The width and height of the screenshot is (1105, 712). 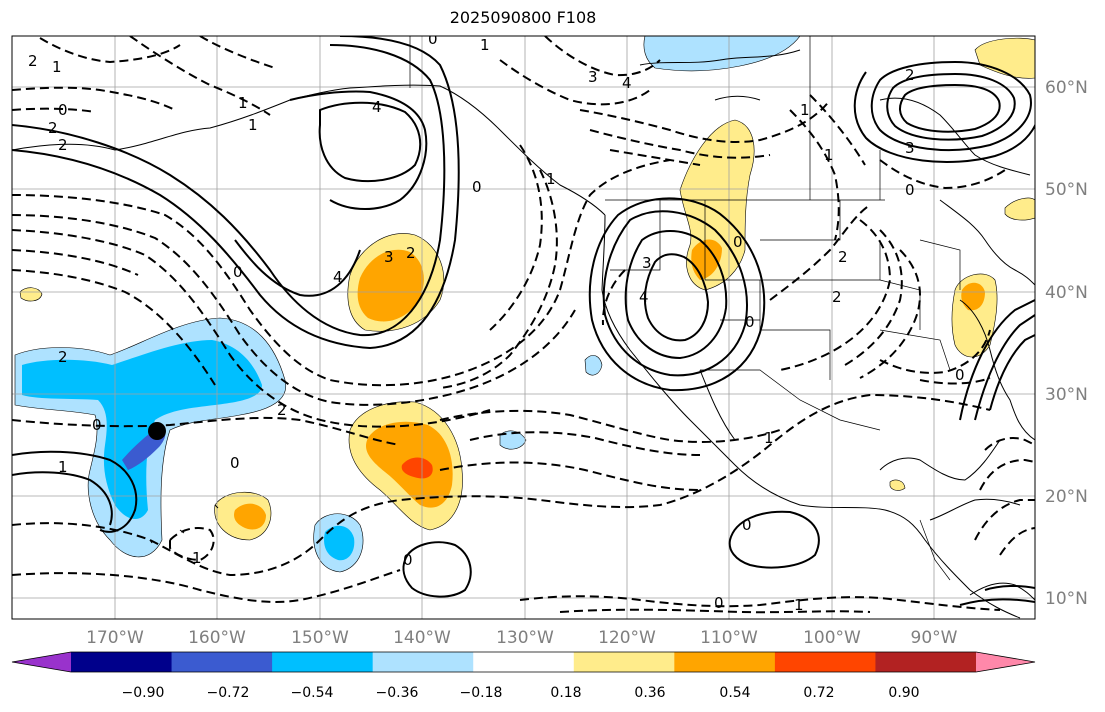 I want to click on positive-anomaly-hawaii-core, so click(x=250, y=516).